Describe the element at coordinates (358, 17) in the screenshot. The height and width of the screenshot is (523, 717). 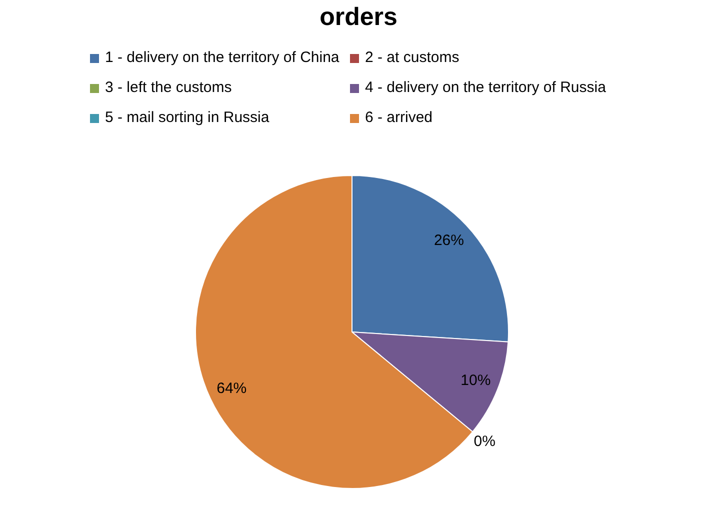
I see `chart-title: orders` at that location.